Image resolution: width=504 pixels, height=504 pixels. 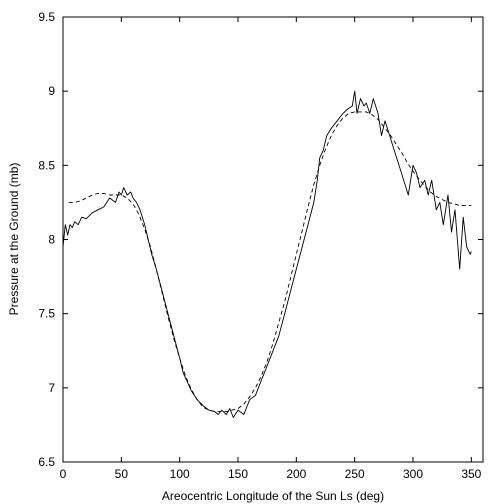 I want to click on y-tick-label: 7.5, so click(x=46, y=314).